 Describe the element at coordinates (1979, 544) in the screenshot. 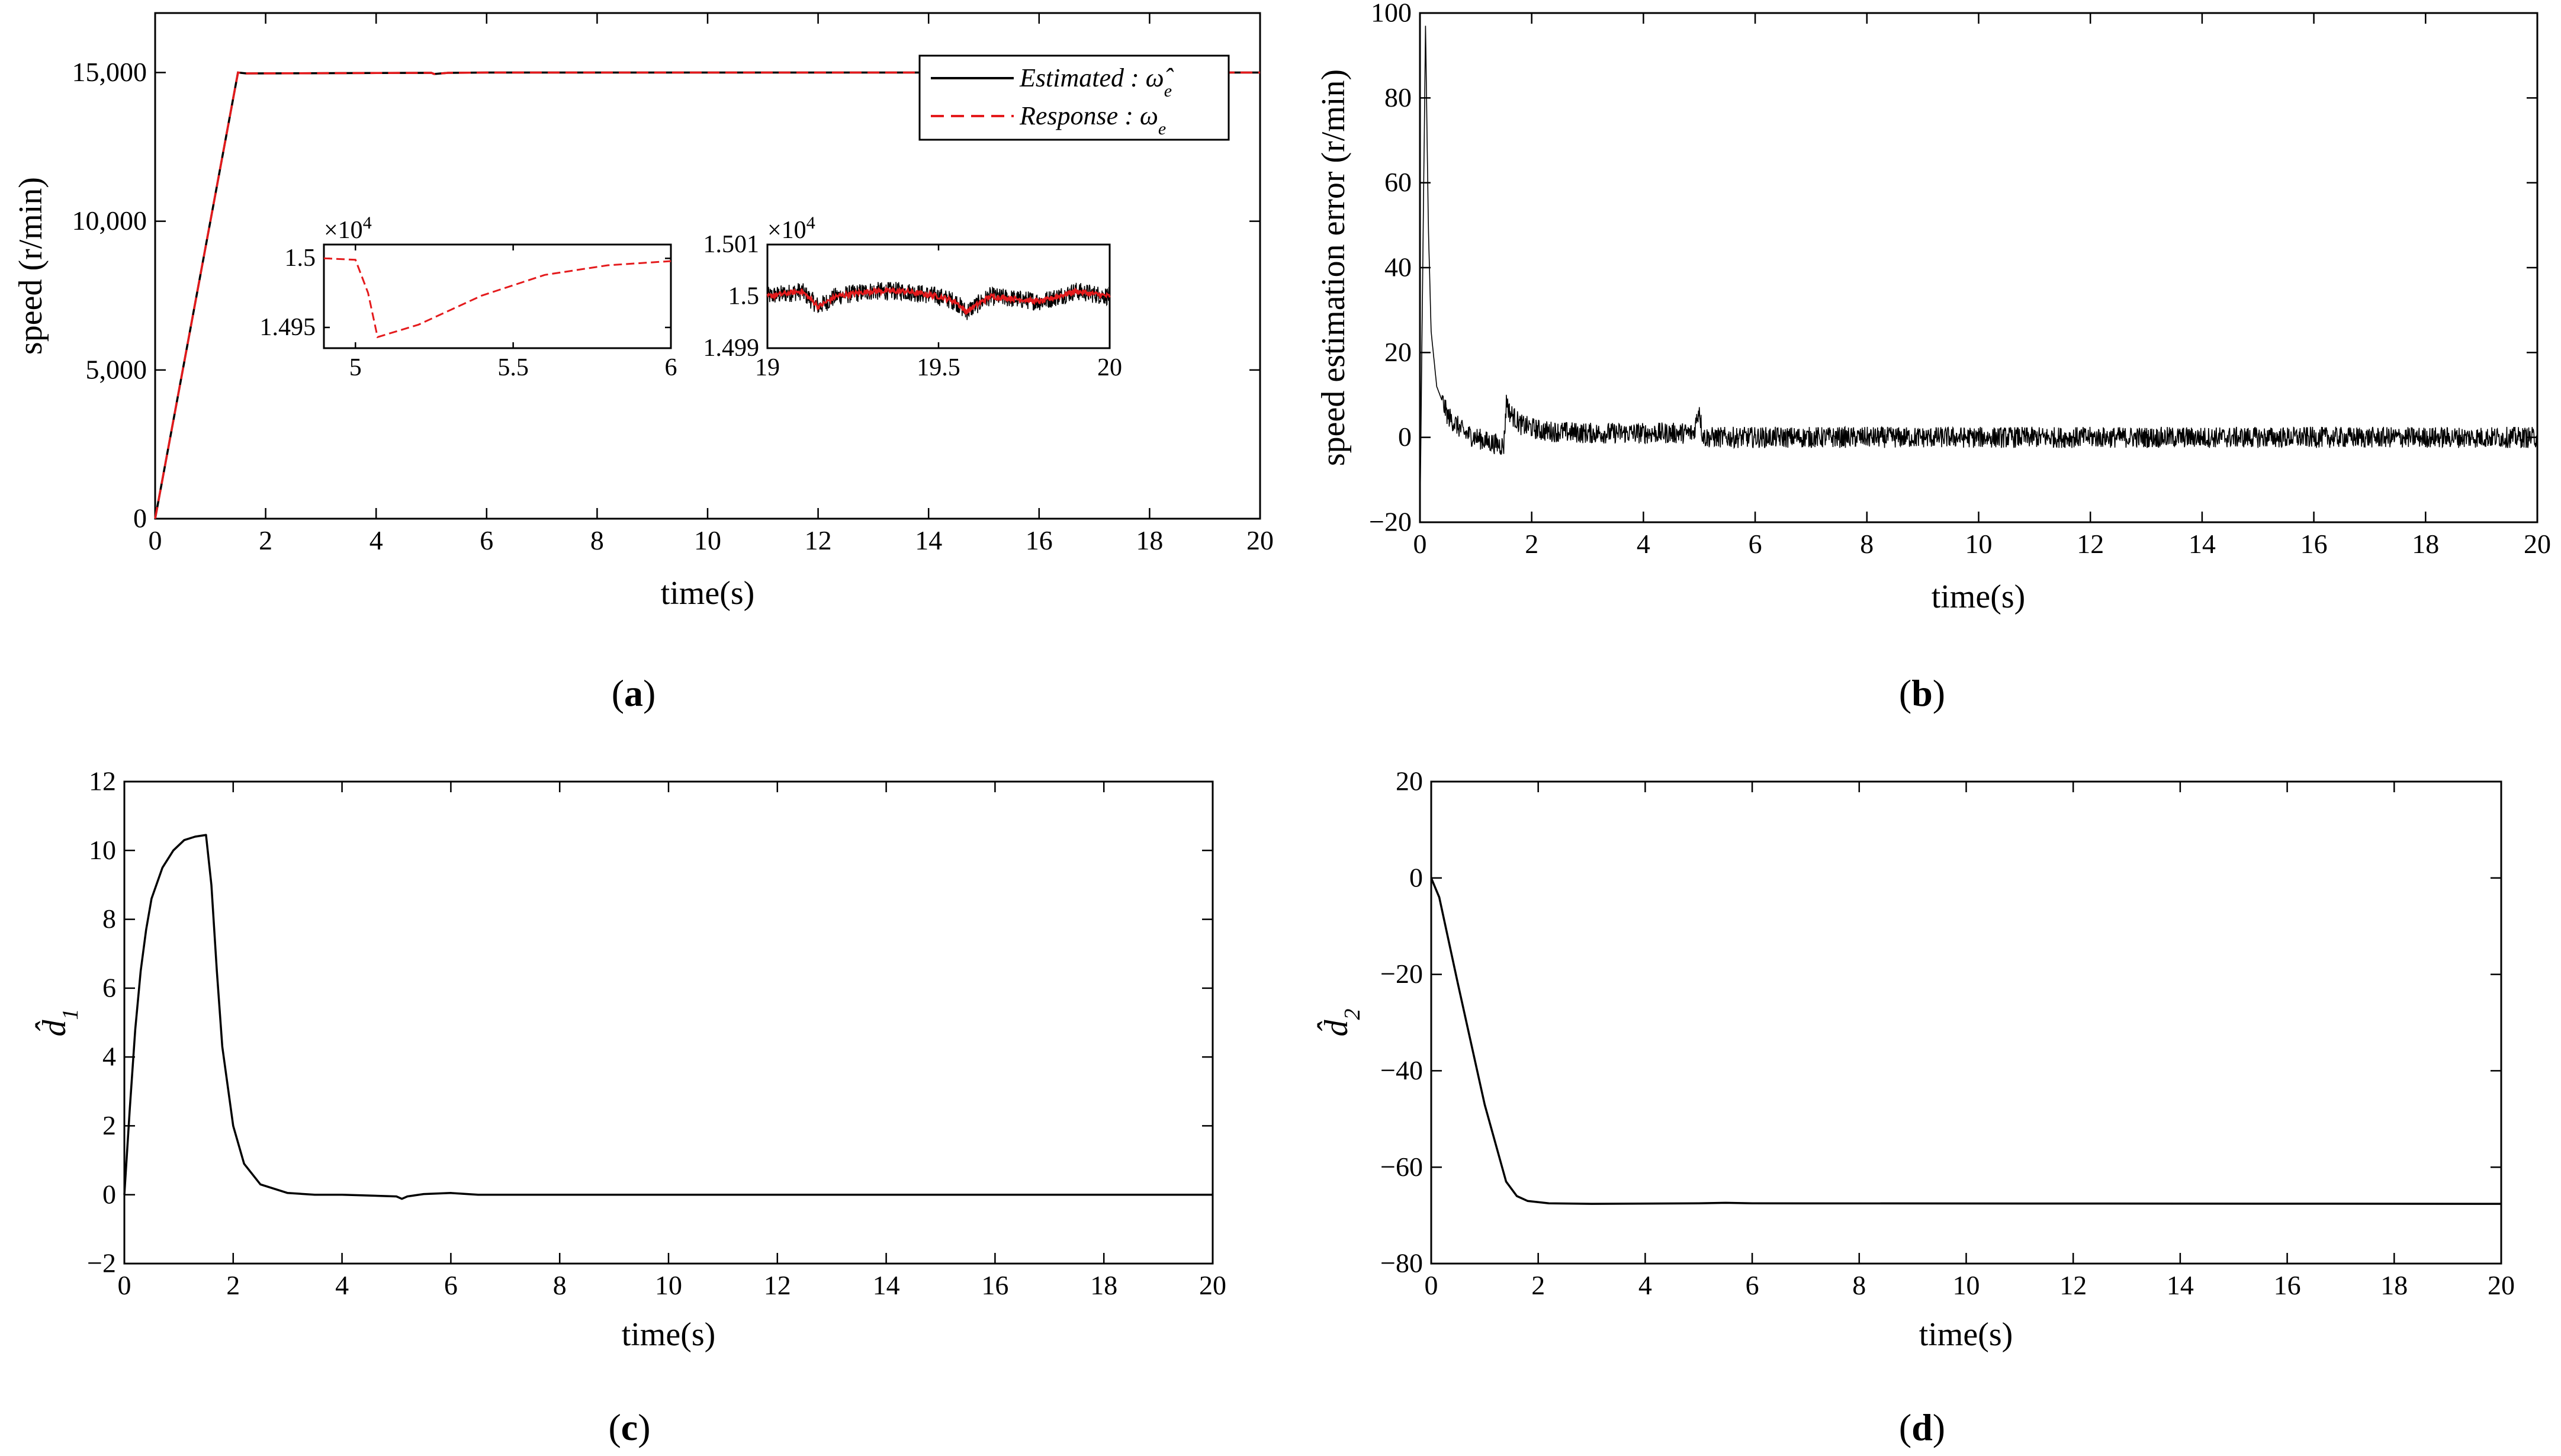

I see `panel-b-x-tick-label: 10` at that location.